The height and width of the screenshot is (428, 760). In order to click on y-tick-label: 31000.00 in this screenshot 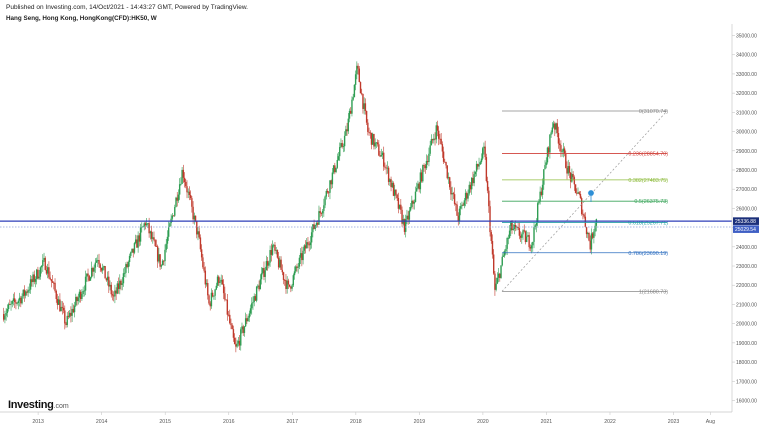, I will do `click(746, 113)`.